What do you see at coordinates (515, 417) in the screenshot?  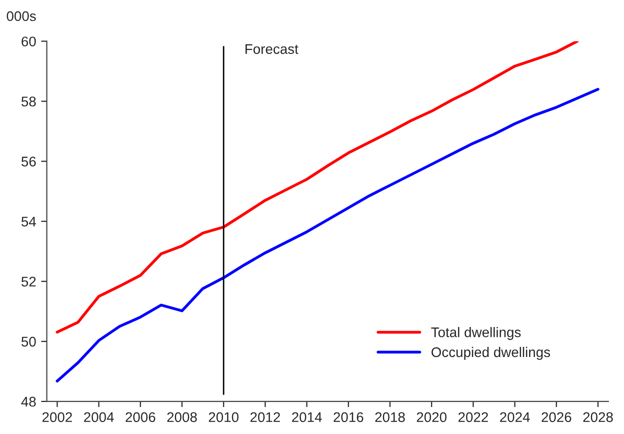 I see `x-tick-label: 2024` at bounding box center [515, 417].